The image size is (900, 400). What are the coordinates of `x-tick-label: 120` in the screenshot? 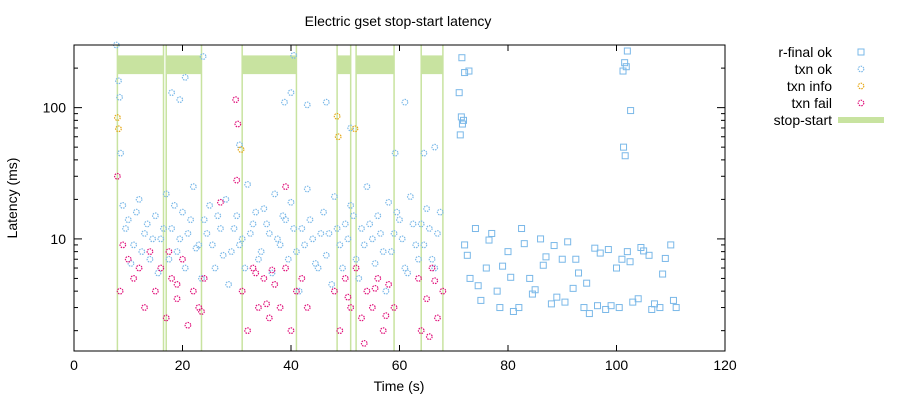 It's located at (725, 365).